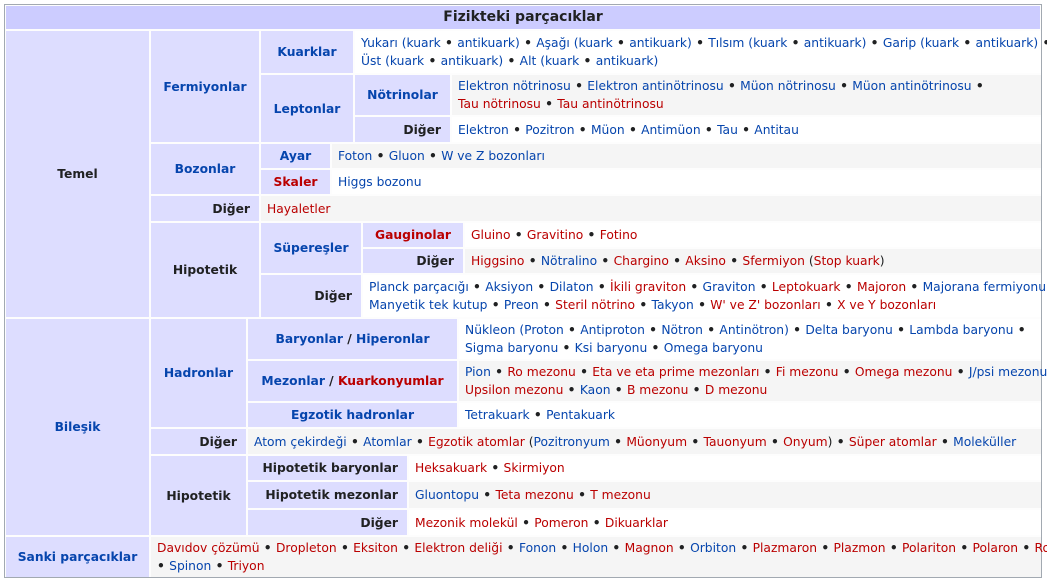 The height and width of the screenshot is (578, 1047). Describe the element at coordinates (776, 130) in the screenshot. I see `particle-link: Antitau` at that location.